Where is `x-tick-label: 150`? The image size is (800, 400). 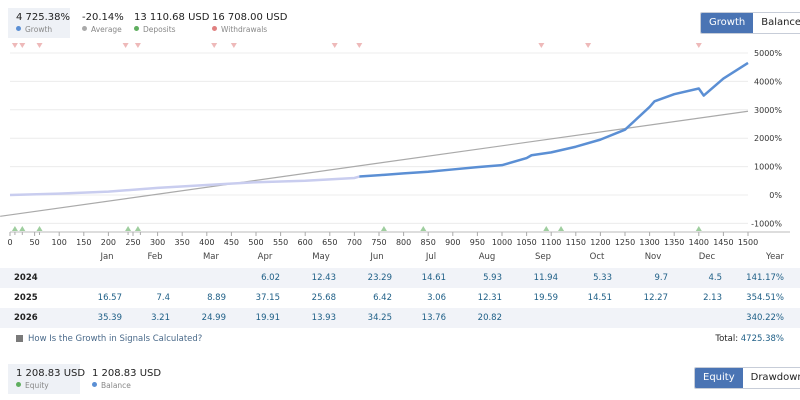 x-tick-label: 150 is located at coordinates (83, 242).